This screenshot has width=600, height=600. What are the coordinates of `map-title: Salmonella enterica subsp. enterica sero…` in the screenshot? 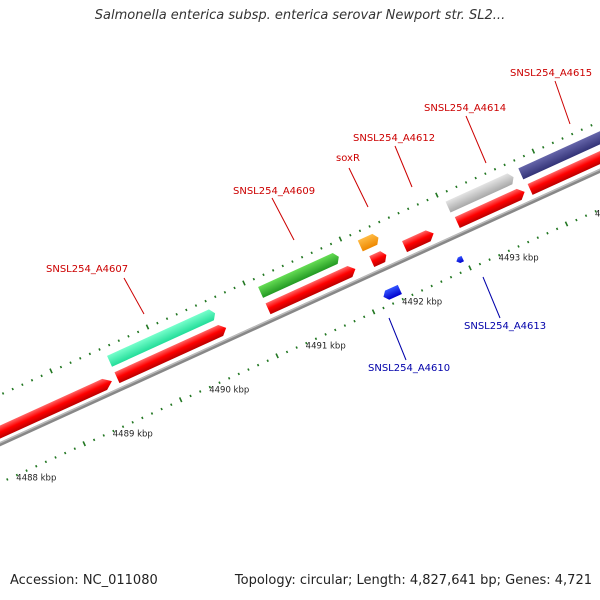 It's located at (300, 15).